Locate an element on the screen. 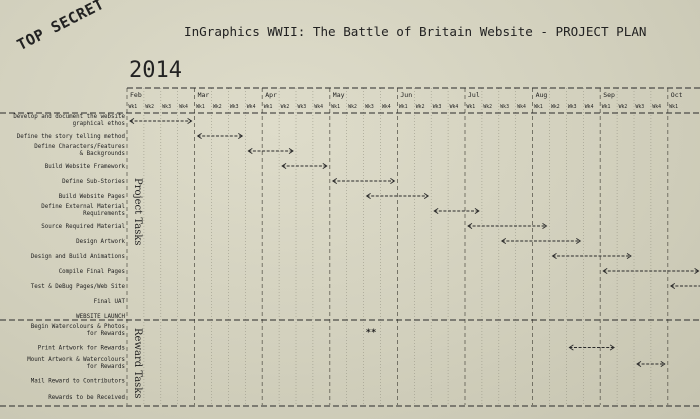  project-task-label: Final UAT is located at coordinates (110, 302).